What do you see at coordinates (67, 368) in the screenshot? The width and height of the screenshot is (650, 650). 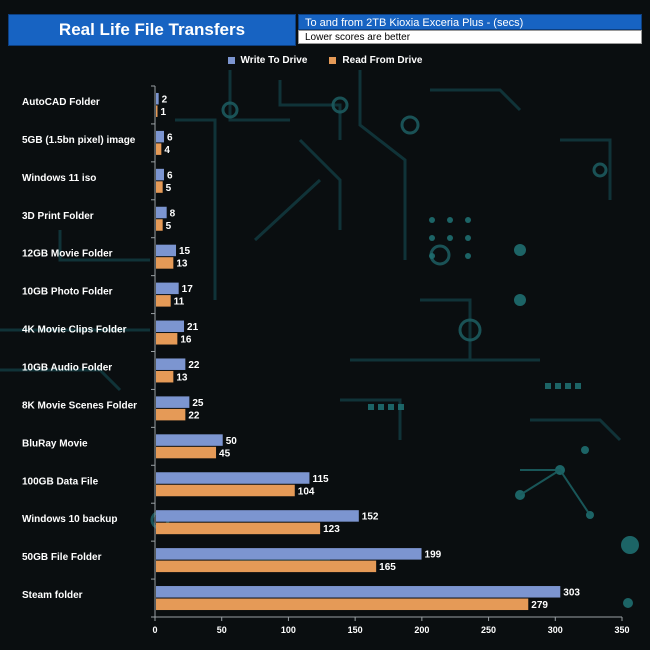 I see `category-label: 10GB Audio Folder` at bounding box center [67, 368].